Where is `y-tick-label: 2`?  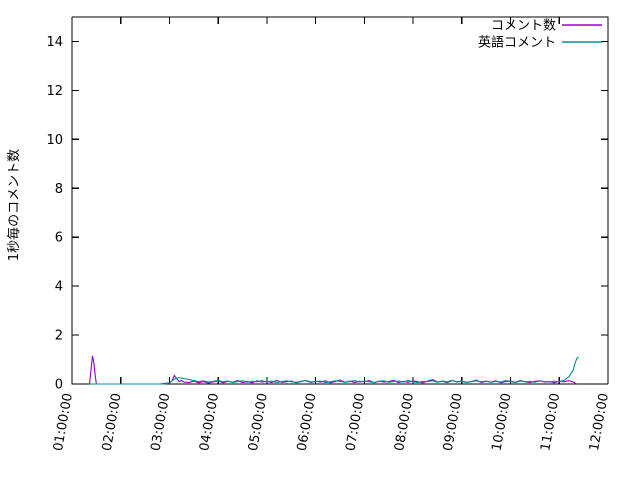
y-tick-label: 2 is located at coordinates (59, 336).